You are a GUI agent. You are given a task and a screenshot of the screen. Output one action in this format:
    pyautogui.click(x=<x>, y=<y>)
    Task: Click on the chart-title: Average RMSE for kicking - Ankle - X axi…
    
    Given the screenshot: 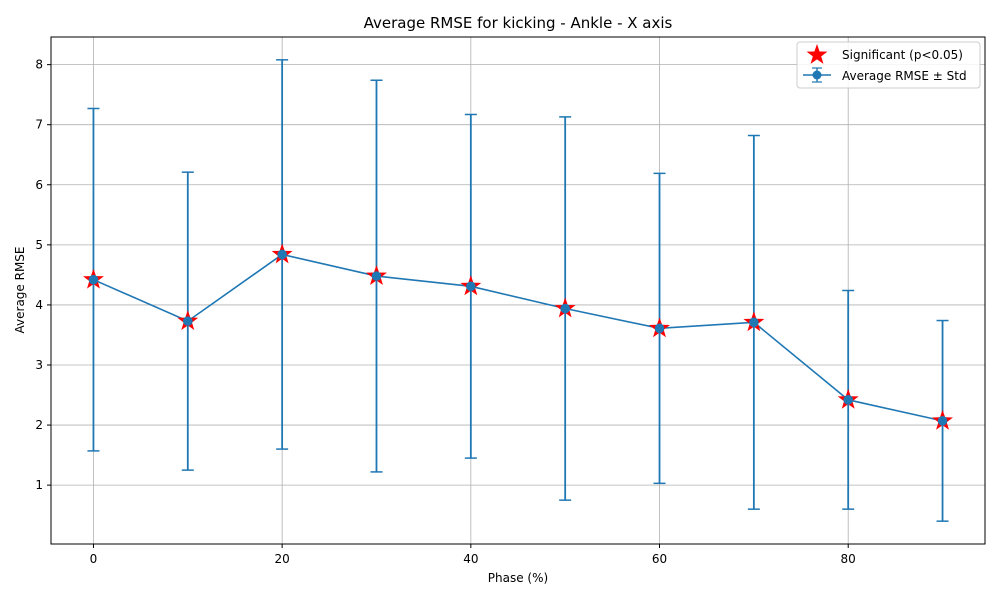 What is the action you would take?
    pyautogui.click(x=518, y=23)
    